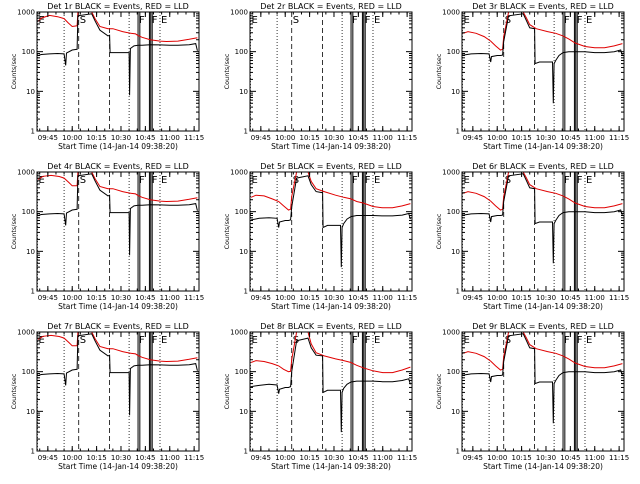  What do you see at coordinates (118, 166) in the screenshot?
I see `panel-title: Det 4r BLACK = Events, RED = LLD` at bounding box center [118, 166].